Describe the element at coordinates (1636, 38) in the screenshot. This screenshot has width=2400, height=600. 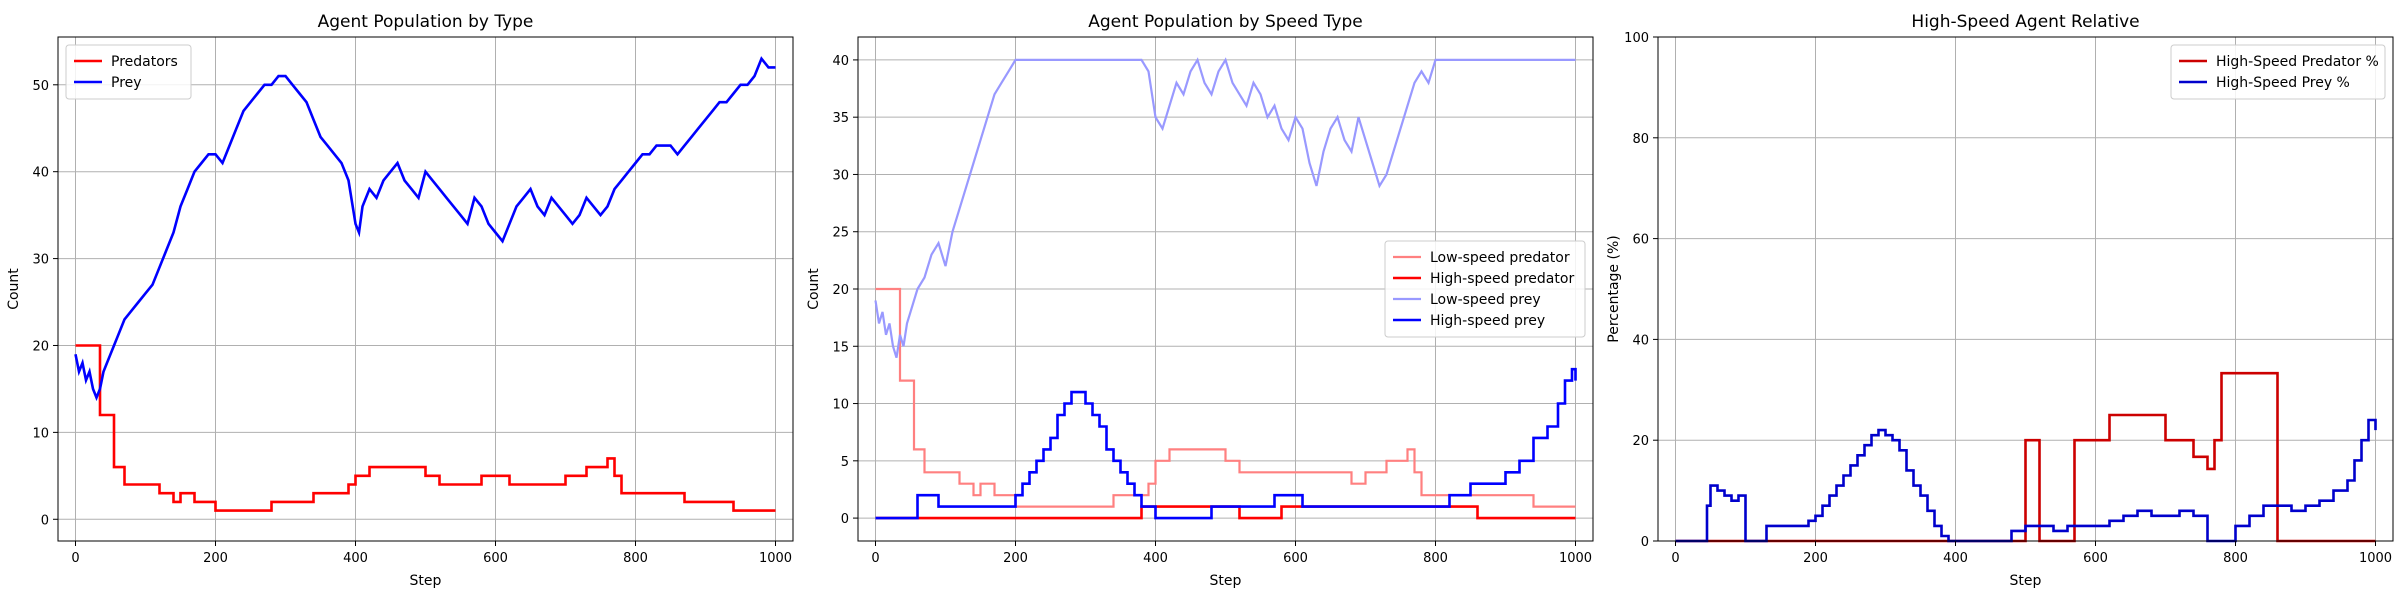
I see `y-tick-label: 100` at that location.